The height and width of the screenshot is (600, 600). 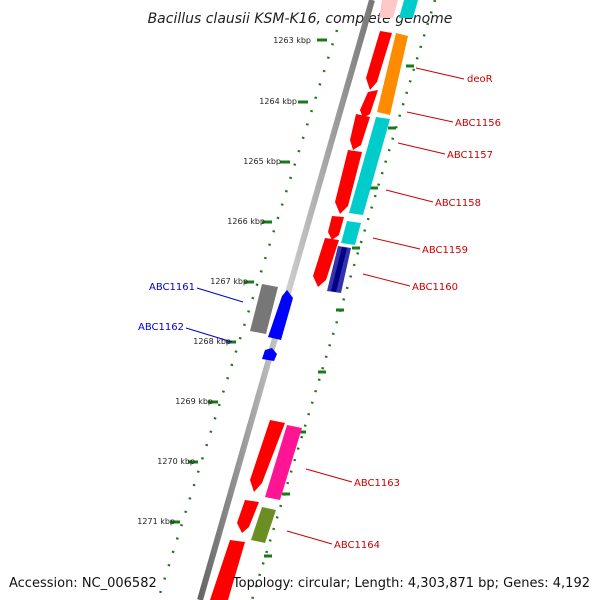 What do you see at coordinates (435, 287) in the screenshot?
I see `gene-label-ABC1160: ABC1160` at bounding box center [435, 287].